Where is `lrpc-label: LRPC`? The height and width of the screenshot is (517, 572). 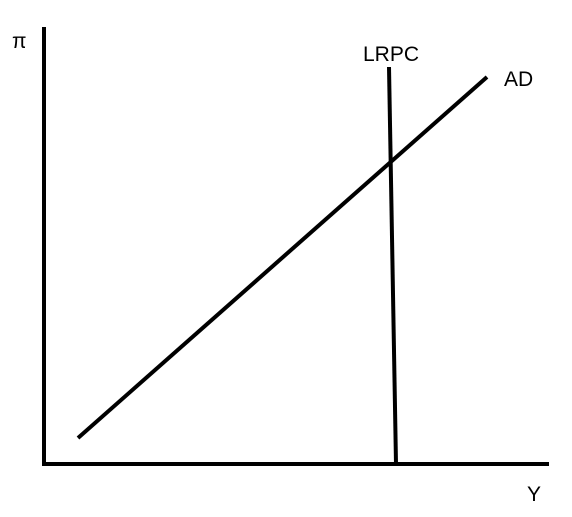 lrpc-label: LRPC is located at coordinates (391, 54).